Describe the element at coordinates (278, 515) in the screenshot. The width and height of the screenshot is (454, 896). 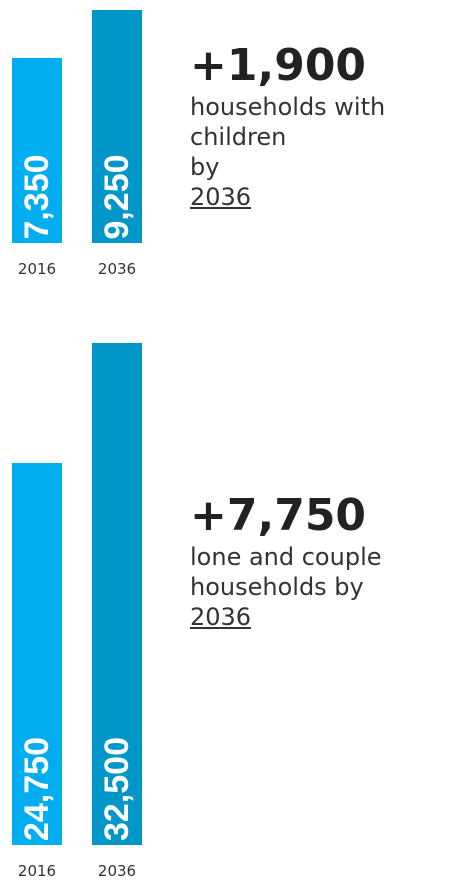
I see `change-value: +7,750` at that location.